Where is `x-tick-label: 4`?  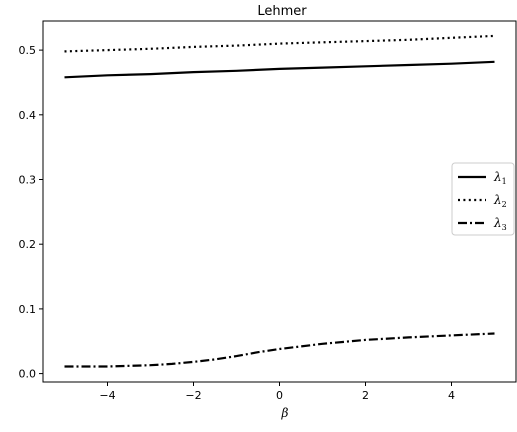 x-tick-label: 4 is located at coordinates (451, 395).